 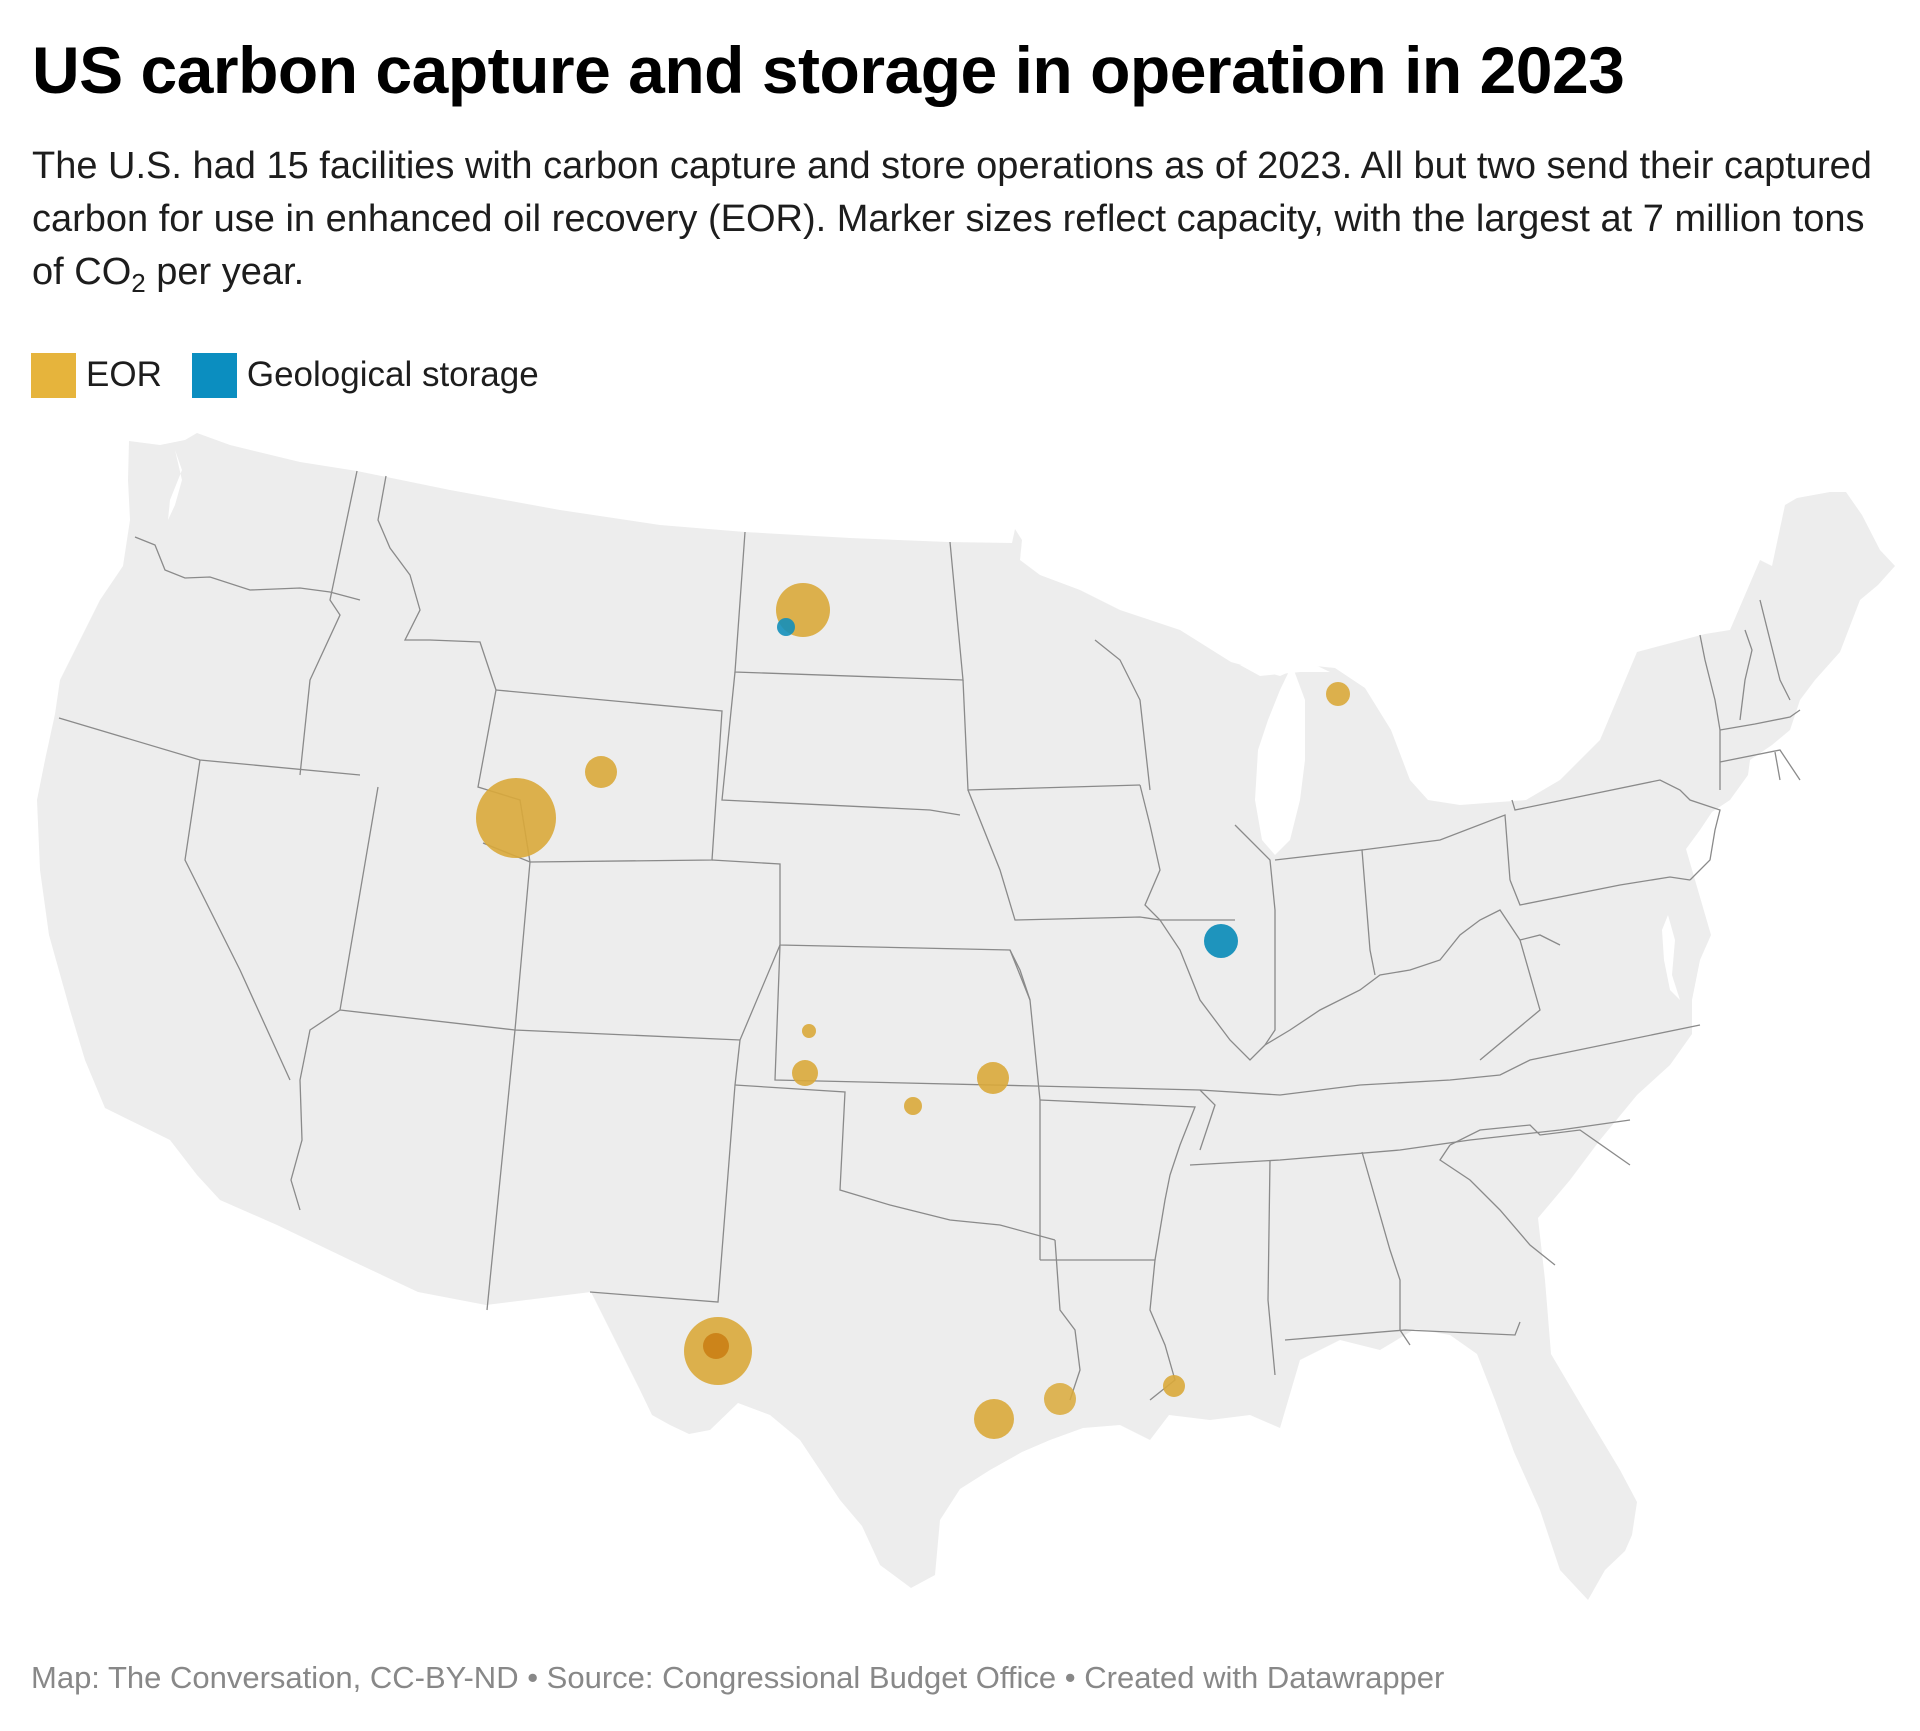 I want to click on subtitle-text-end: per year., so click(x=225, y=272).